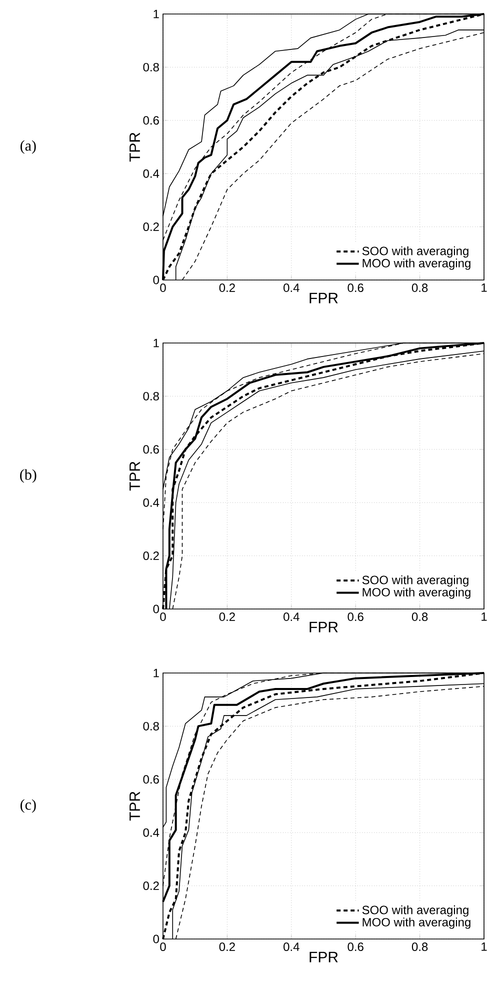 The width and height of the screenshot is (491, 982). Describe the element at coordinates (28, 806) in the screenshot. I see `text: (c)` at that location.